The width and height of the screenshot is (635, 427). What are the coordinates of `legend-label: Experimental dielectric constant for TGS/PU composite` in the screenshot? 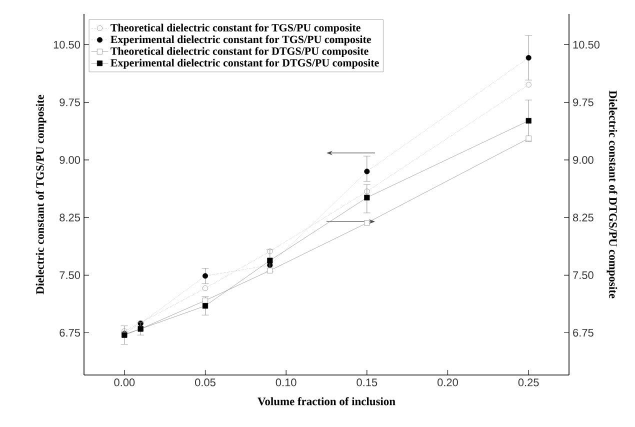 It's located at (240, 40).